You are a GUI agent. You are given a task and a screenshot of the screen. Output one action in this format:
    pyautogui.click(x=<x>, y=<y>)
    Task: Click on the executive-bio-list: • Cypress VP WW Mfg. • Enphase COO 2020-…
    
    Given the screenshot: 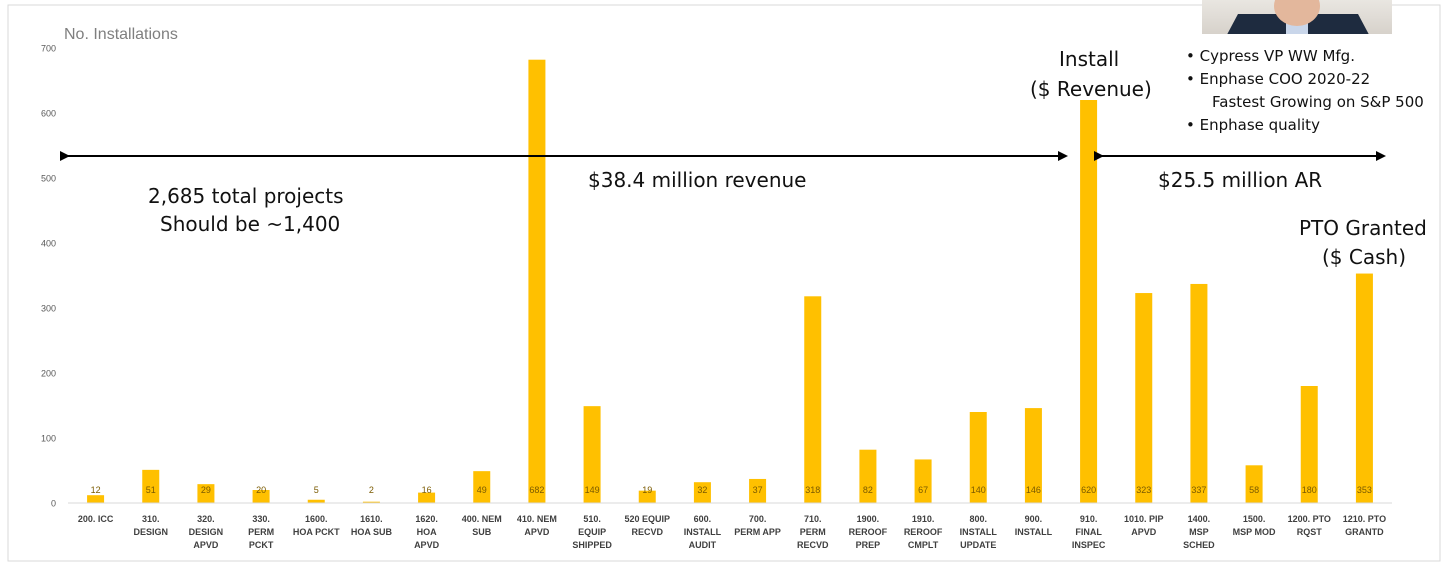 What is the action you would take?
    pyautogui.click(x=1305, y=91)
    